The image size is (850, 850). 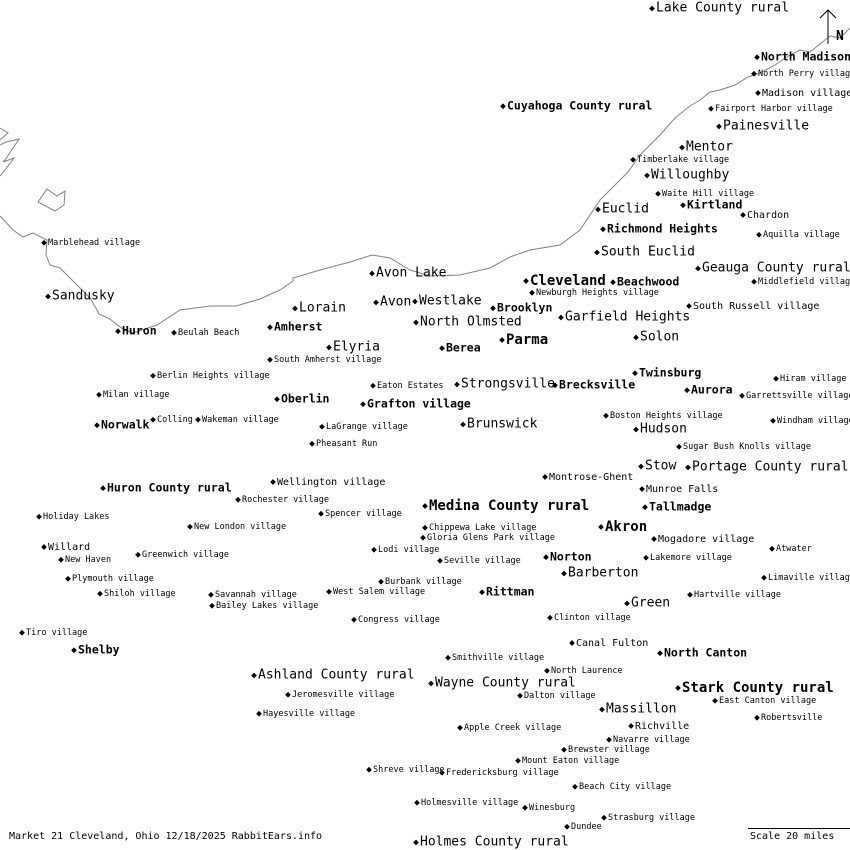 I want to click on place-name: North Laurence, so click(x=587, y=670).